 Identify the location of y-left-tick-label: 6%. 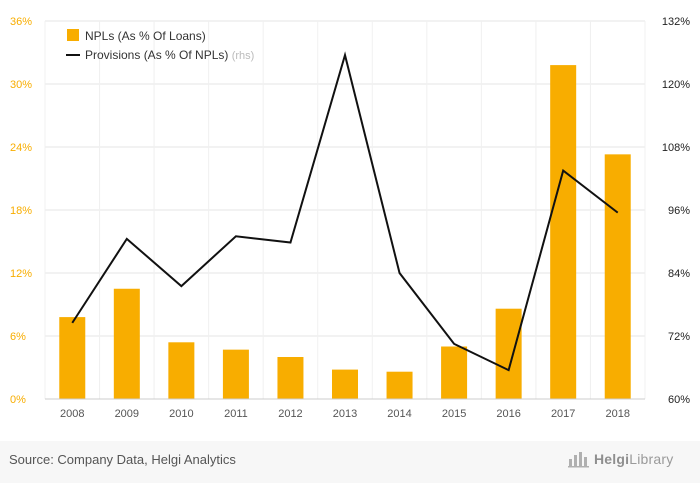
(18, 337).